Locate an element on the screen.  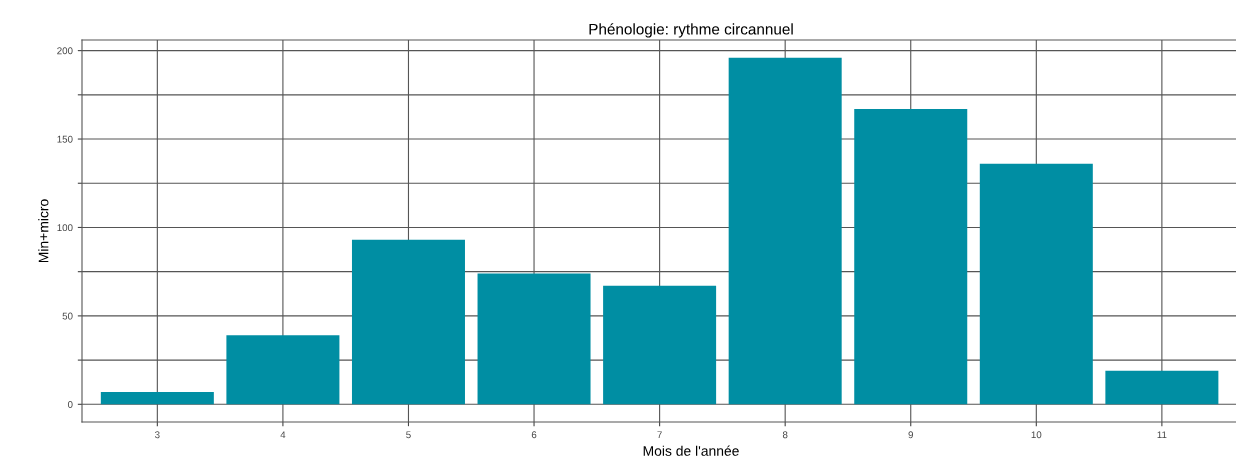
x-tick-label: 4 is located at coordinates (283, 435).